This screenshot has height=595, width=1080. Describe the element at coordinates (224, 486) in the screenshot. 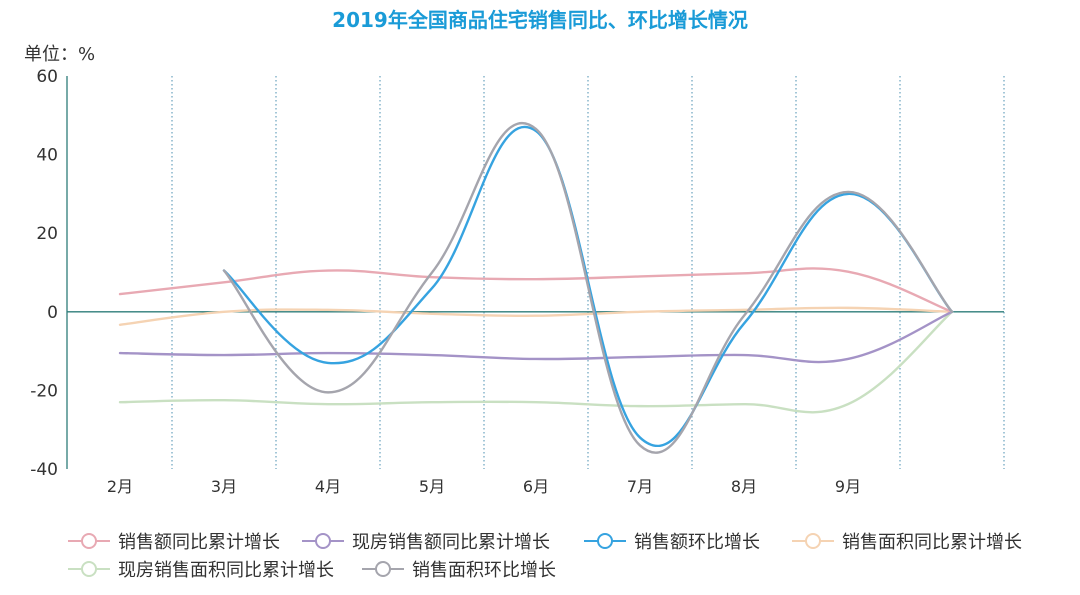

I see `x-tick-label: 3月` at that location.